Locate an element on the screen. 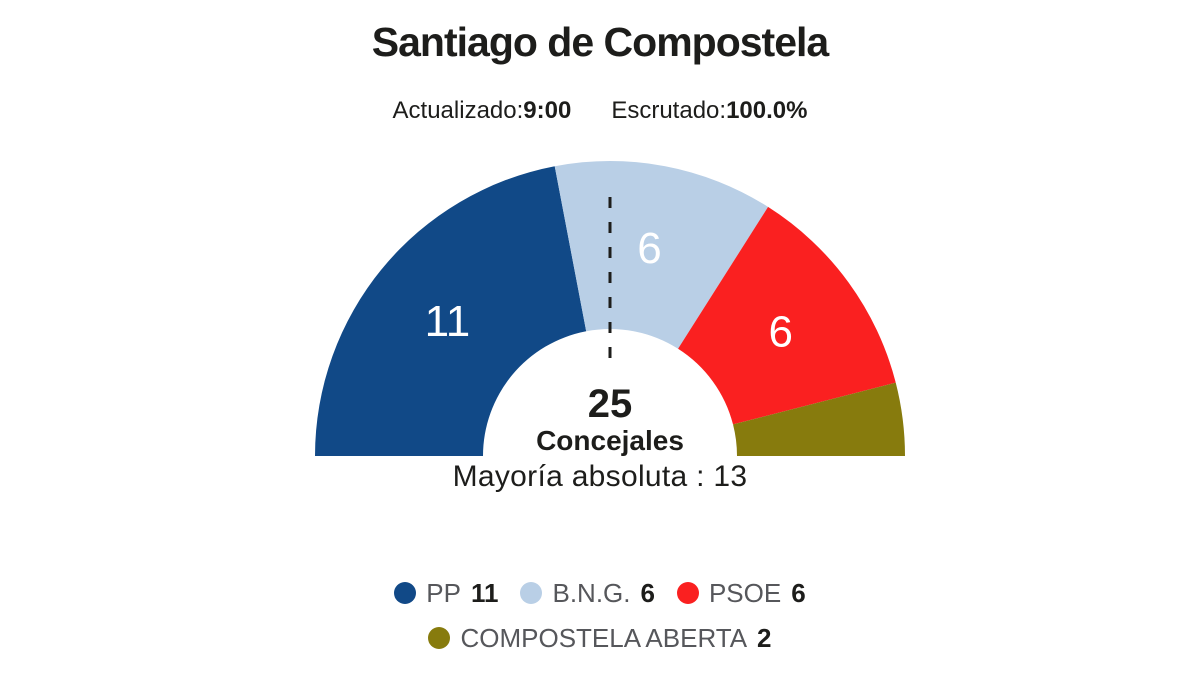 The width and height of the screenshot is (1200, 675). legend: PP 11 B.N.G. 6 PSOE 6 COMPOSTELA ABERTA 2 is located at coordinates (600, 615).